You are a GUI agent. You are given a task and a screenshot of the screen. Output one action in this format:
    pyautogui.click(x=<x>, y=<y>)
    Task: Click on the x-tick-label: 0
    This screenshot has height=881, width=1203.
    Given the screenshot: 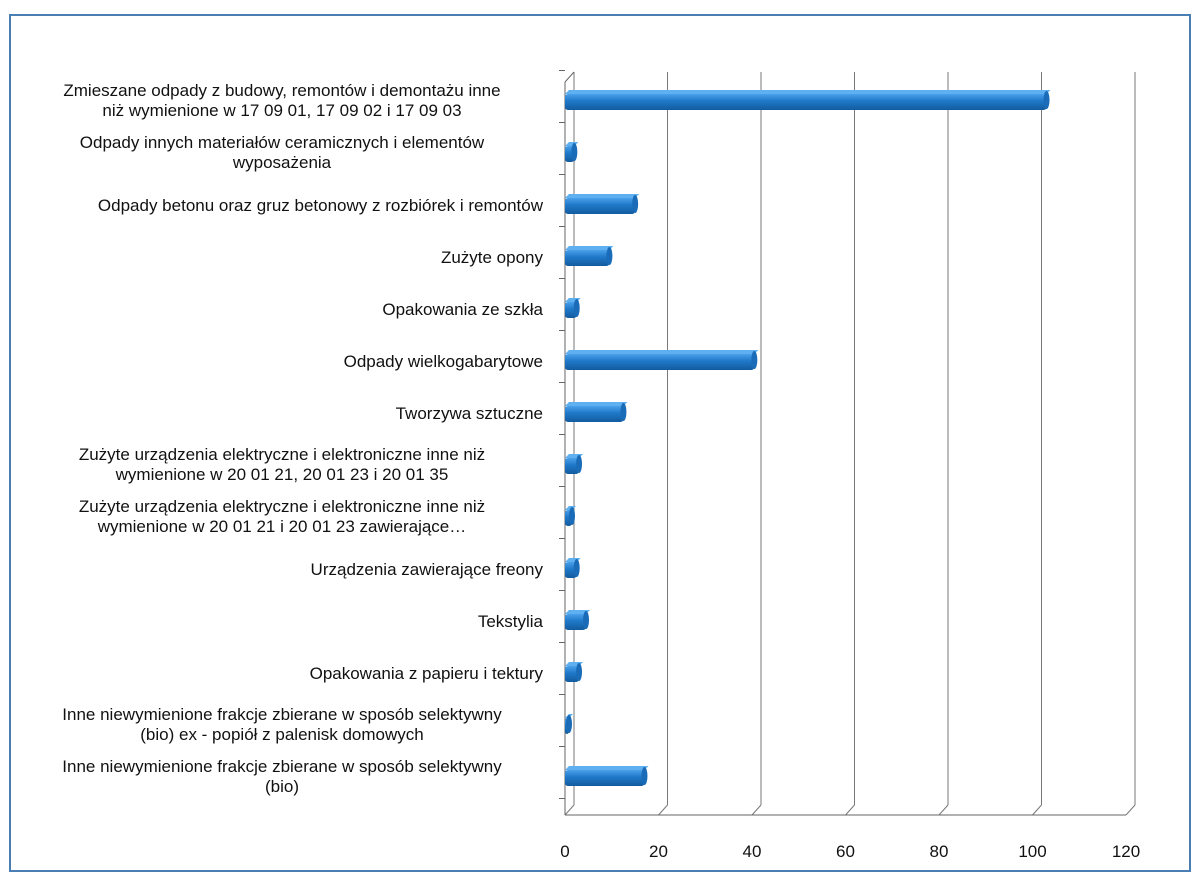 What is the action you would take?
    pyautogui.click(x=564, y=851)
    